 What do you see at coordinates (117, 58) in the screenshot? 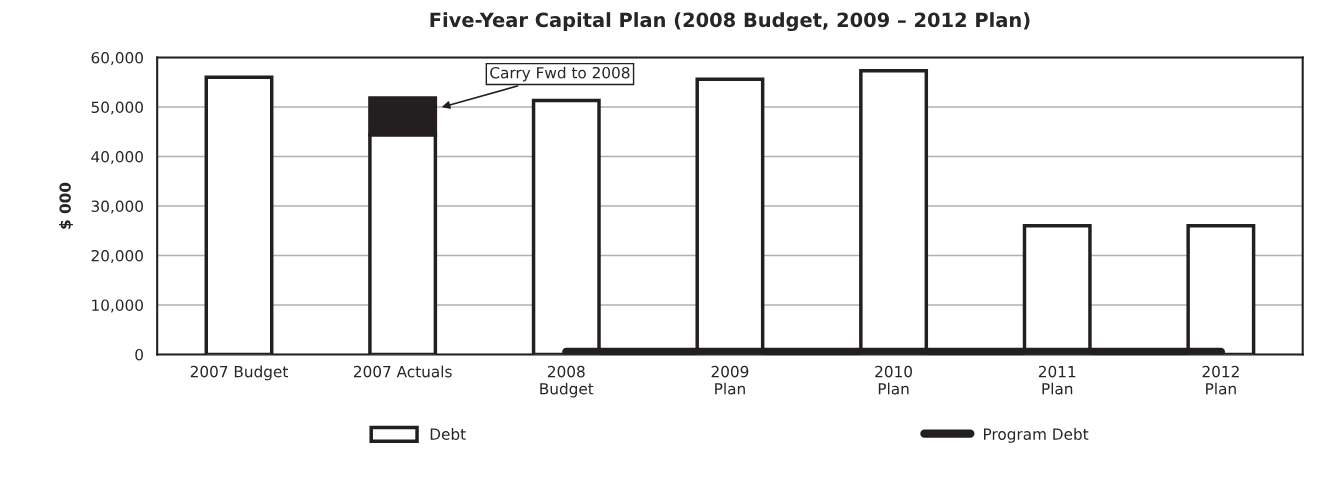
I see `y-tick-label: 60,000` at bounding box center [117, 58].